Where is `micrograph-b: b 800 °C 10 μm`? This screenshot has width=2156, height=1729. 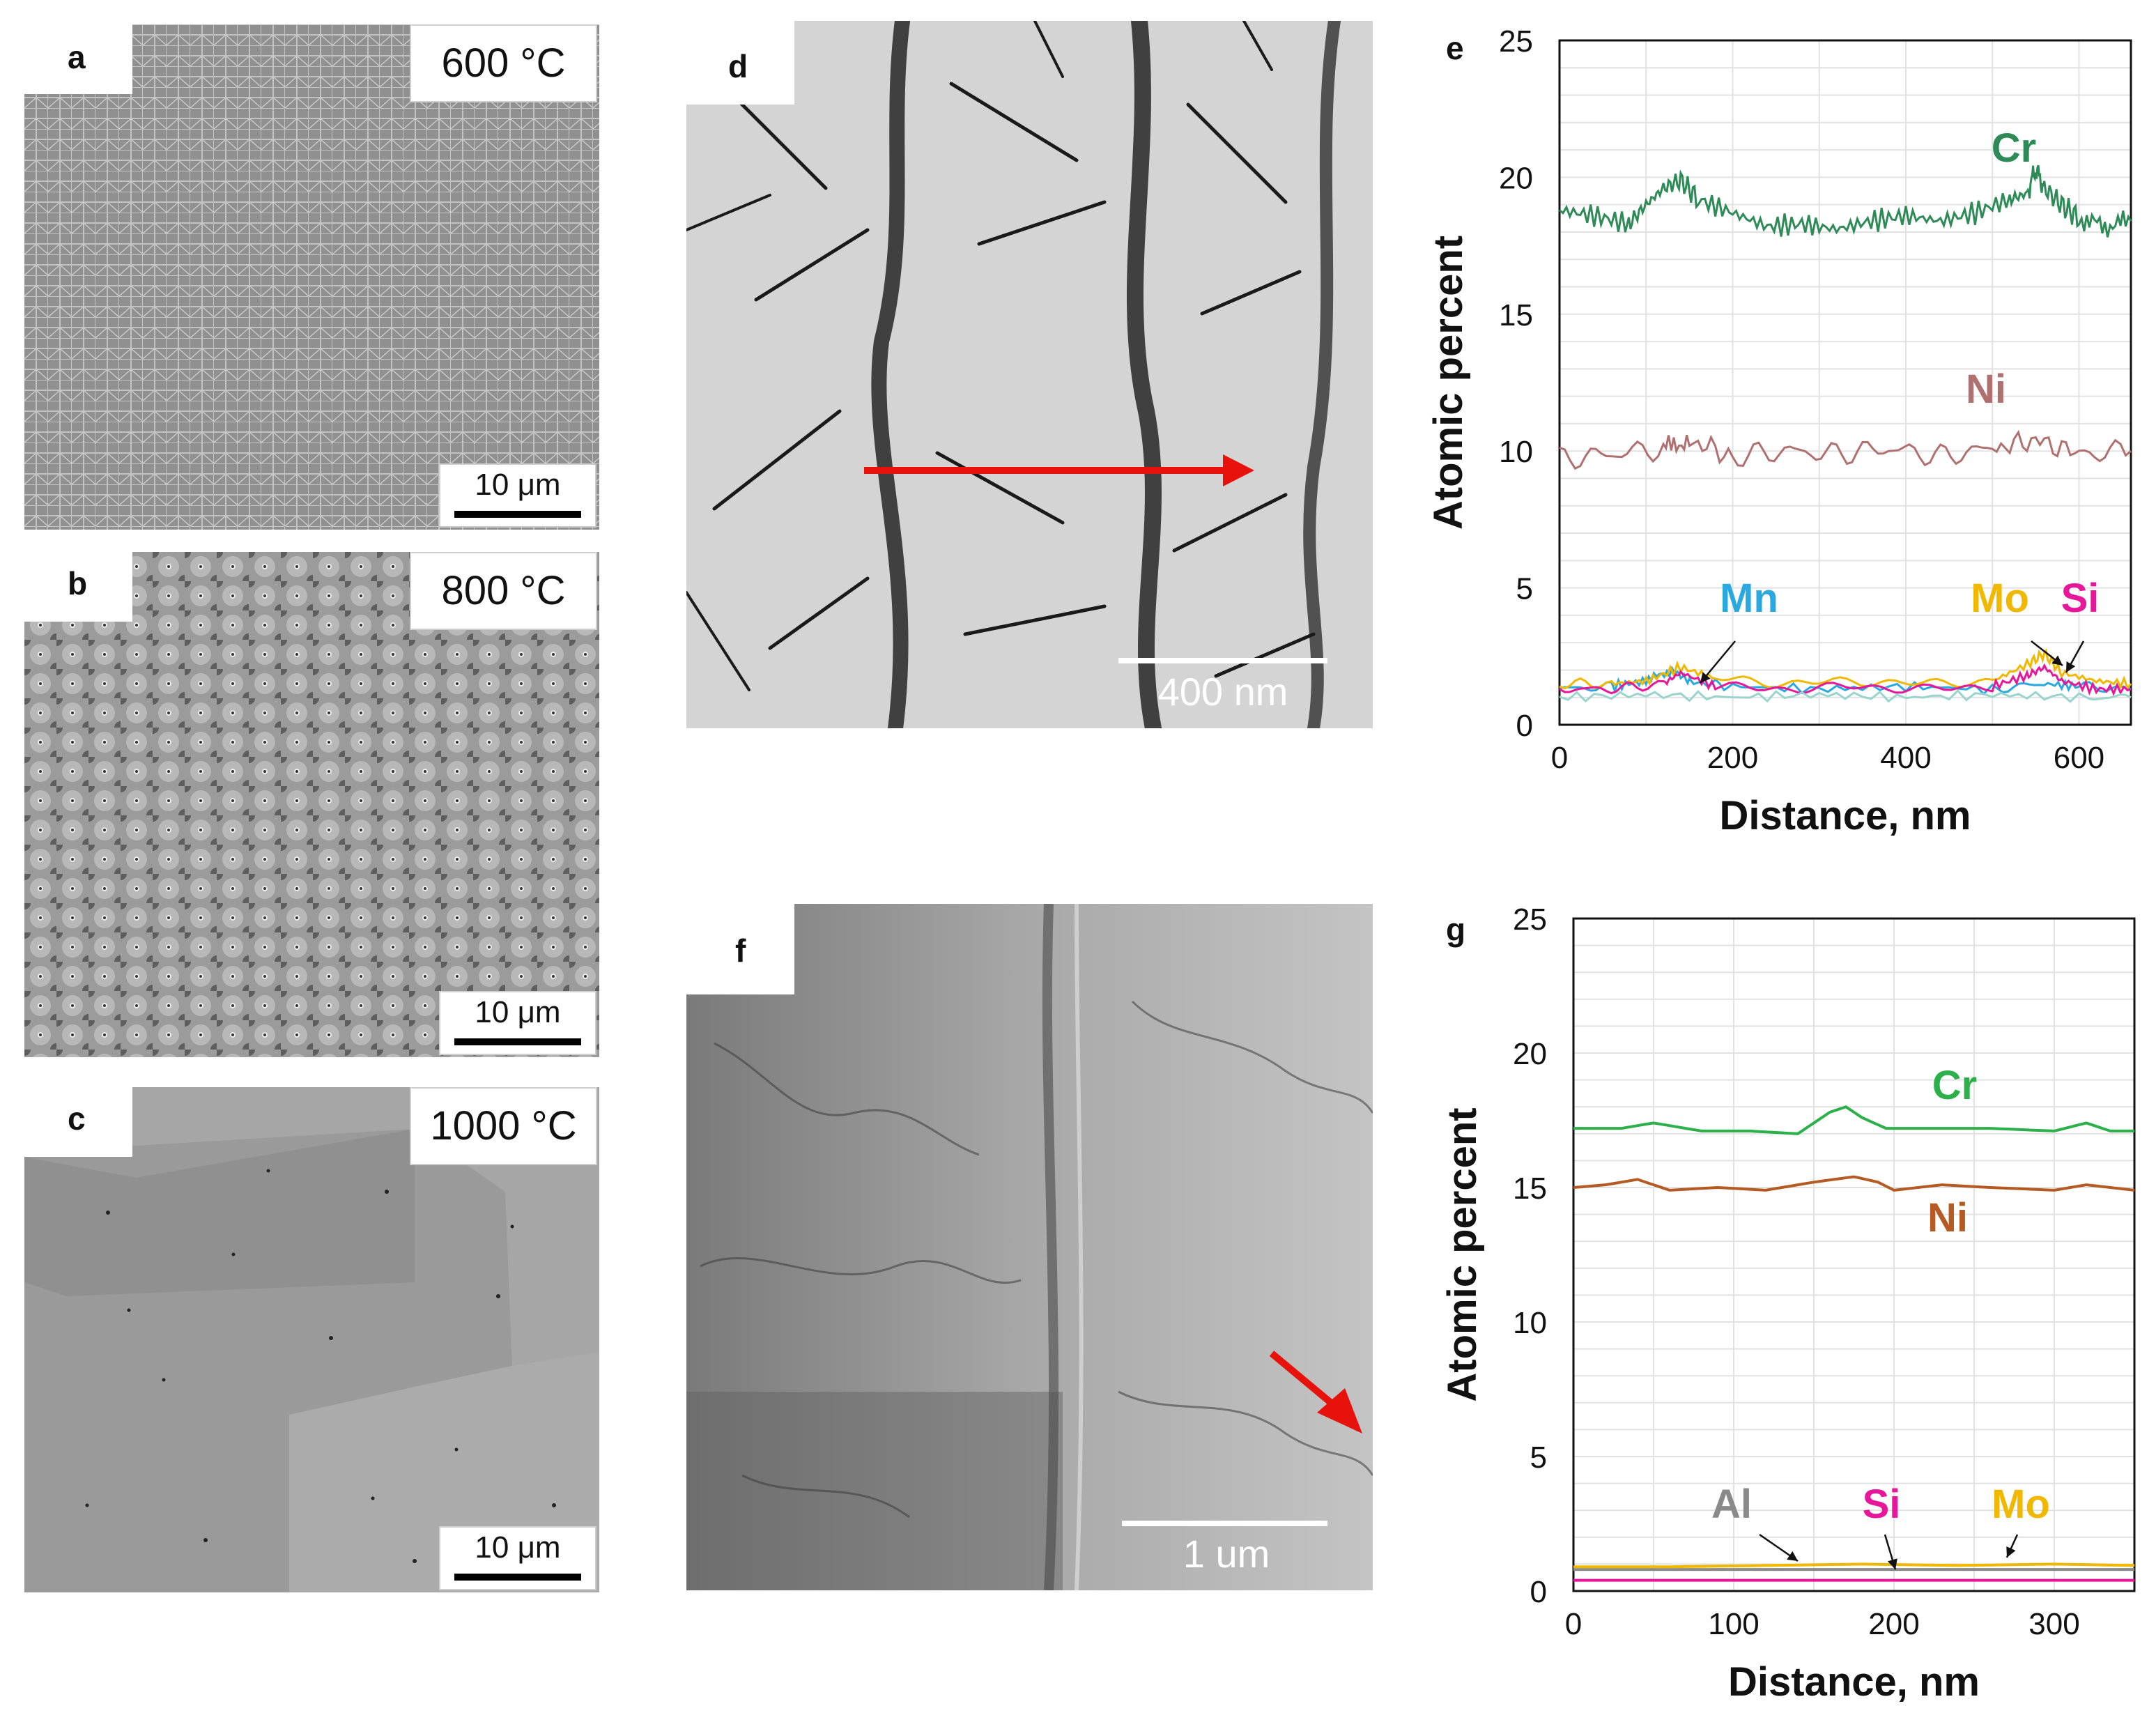 micrograph-b: b 800 °C 10 μm is located at coordinates (311, 804).